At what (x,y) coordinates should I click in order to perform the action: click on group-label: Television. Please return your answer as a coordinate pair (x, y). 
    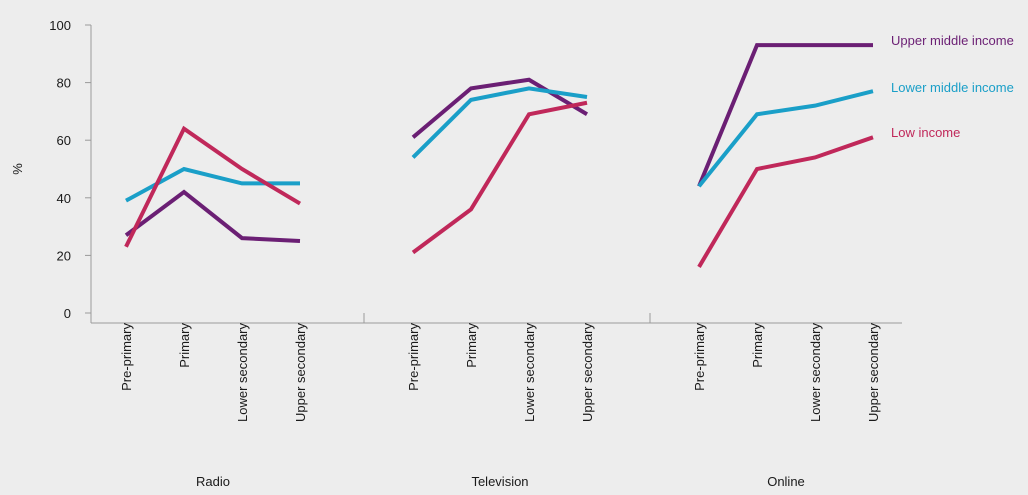
    Looking at the image, I should click on (499, 481).